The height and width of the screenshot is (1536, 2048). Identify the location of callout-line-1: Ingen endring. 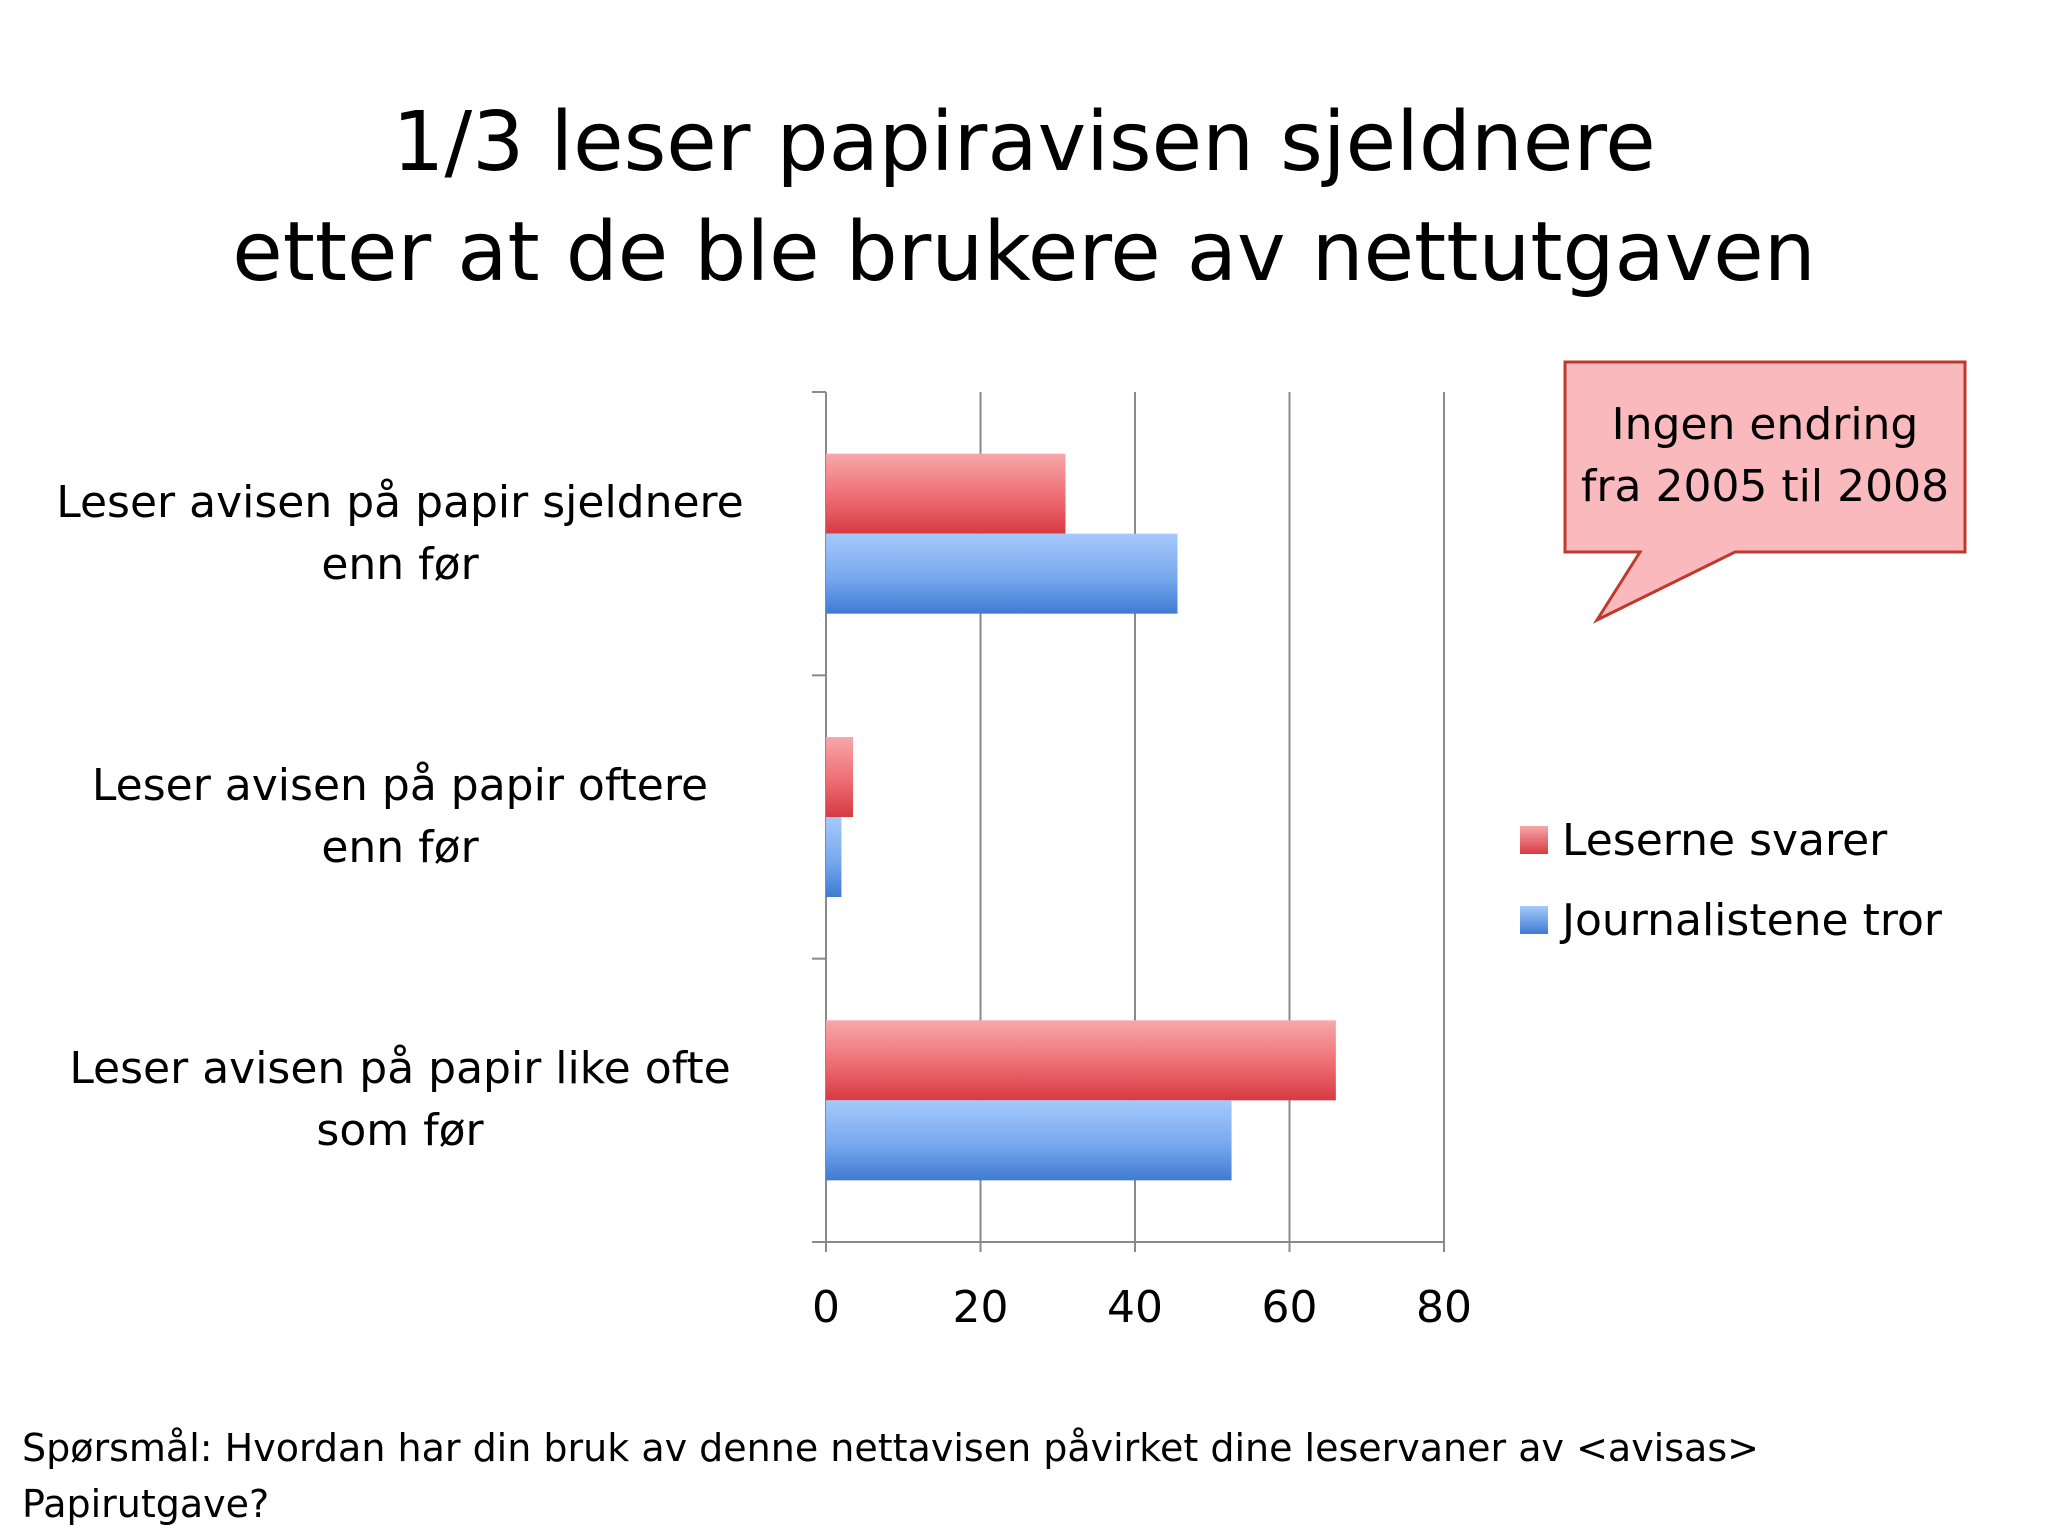
(1765, 424).